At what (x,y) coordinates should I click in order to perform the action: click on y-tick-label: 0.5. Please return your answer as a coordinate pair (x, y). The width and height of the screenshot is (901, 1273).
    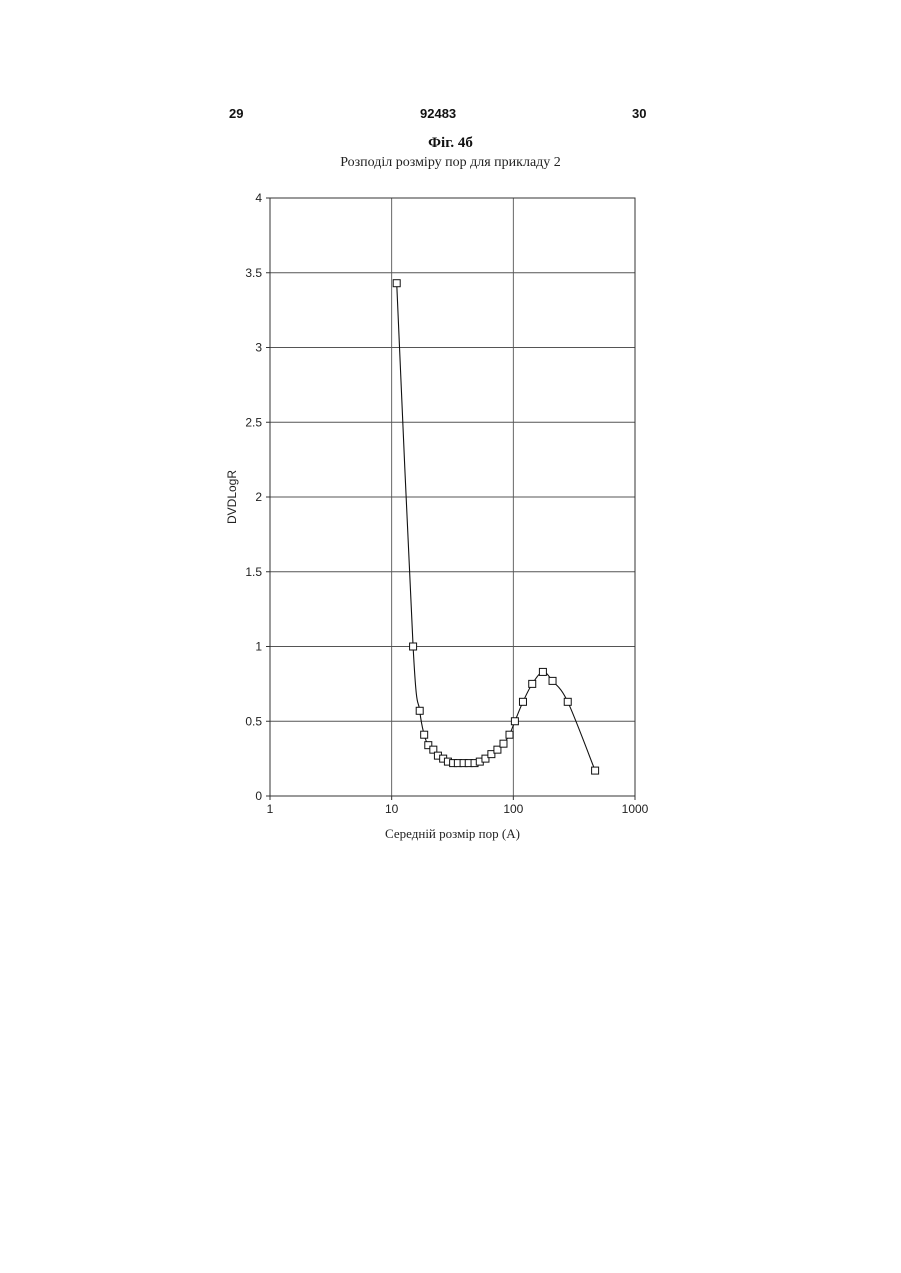
    Looking at the image, I should click on (253, 721).